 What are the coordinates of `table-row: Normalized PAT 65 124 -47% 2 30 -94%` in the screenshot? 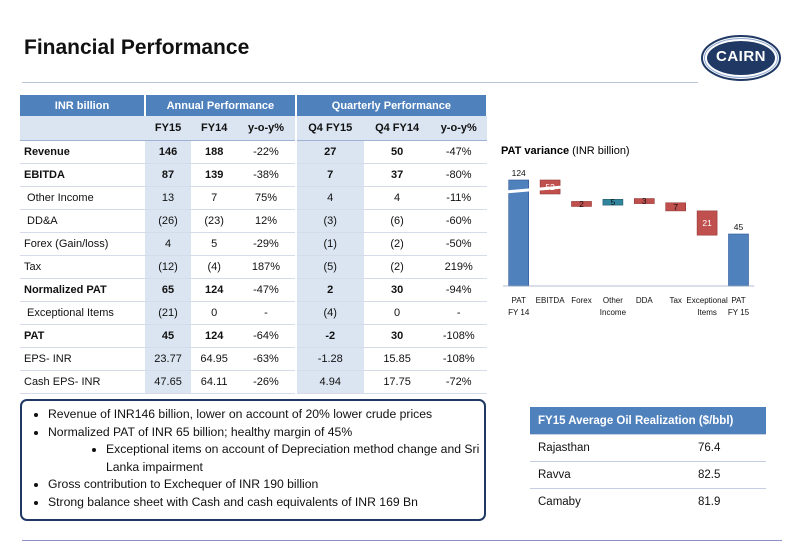 It's located at (253, 290).